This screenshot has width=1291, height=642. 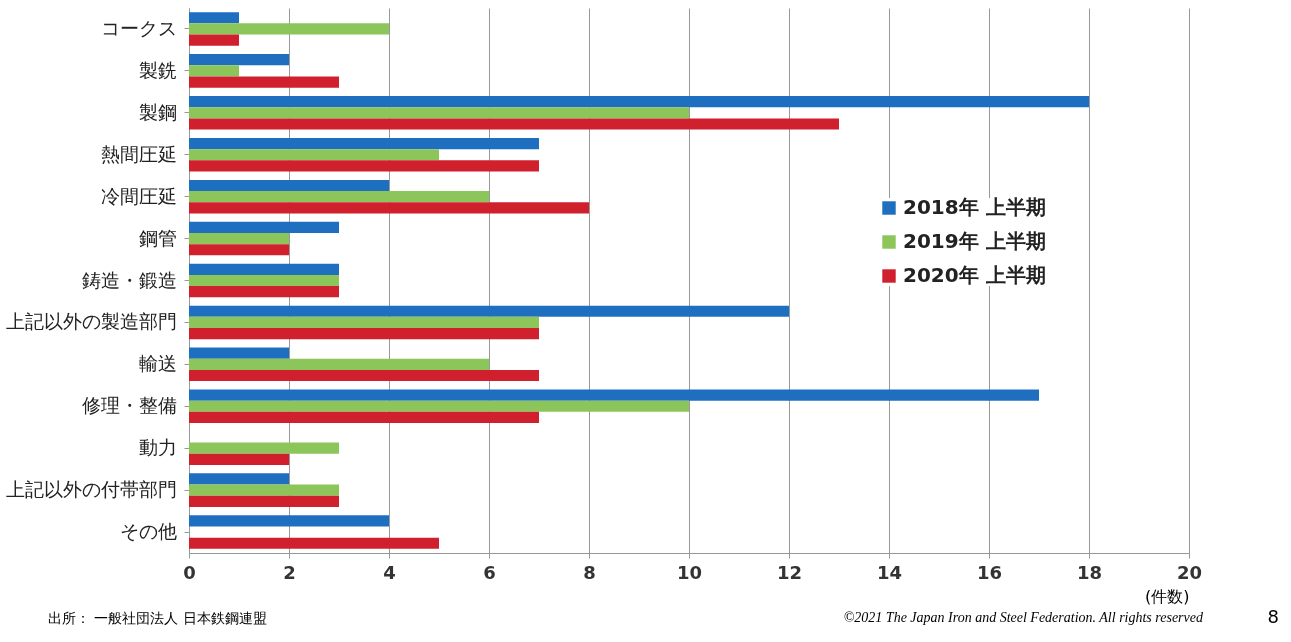 What do you see at coordinates (289, 572) in the screenshot?
I see `x-tick-label: 2` at bounding box center [289, 572].